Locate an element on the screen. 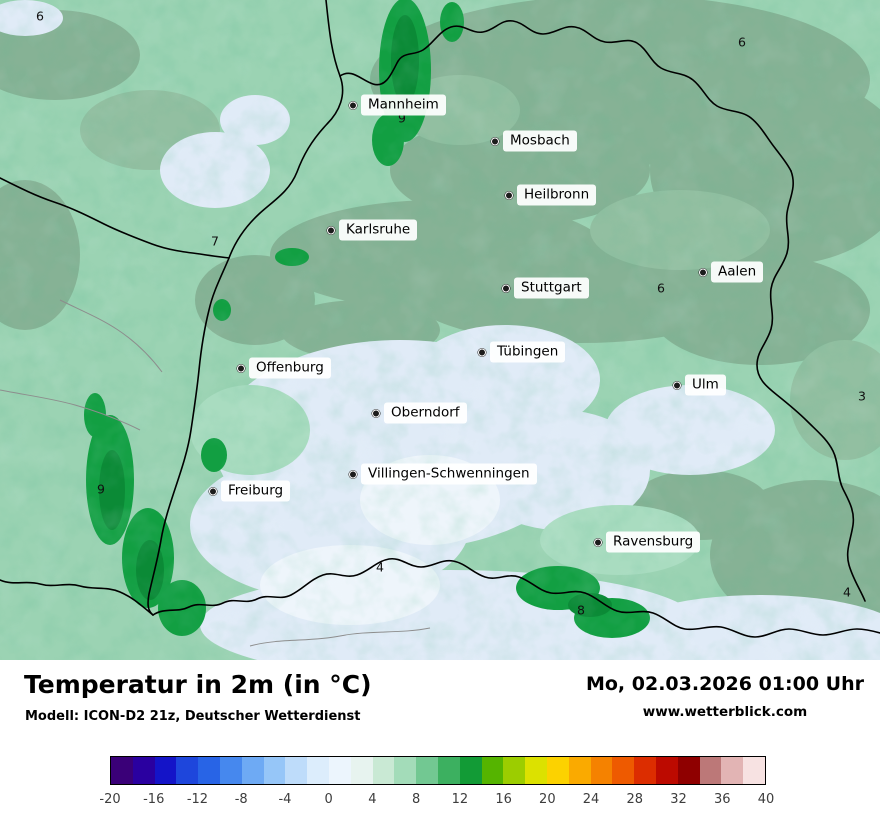 This screenshot has height=830, width=880. city-label: Mosbach is located at coordinates (540, 141).